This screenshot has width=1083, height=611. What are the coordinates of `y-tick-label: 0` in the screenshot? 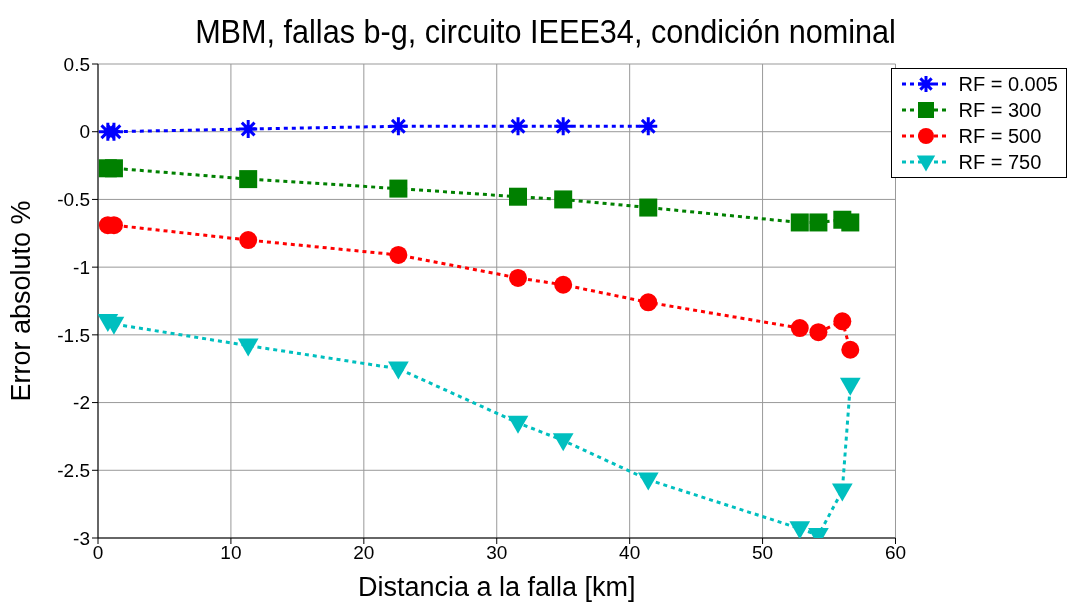 It's located at (84, 132).